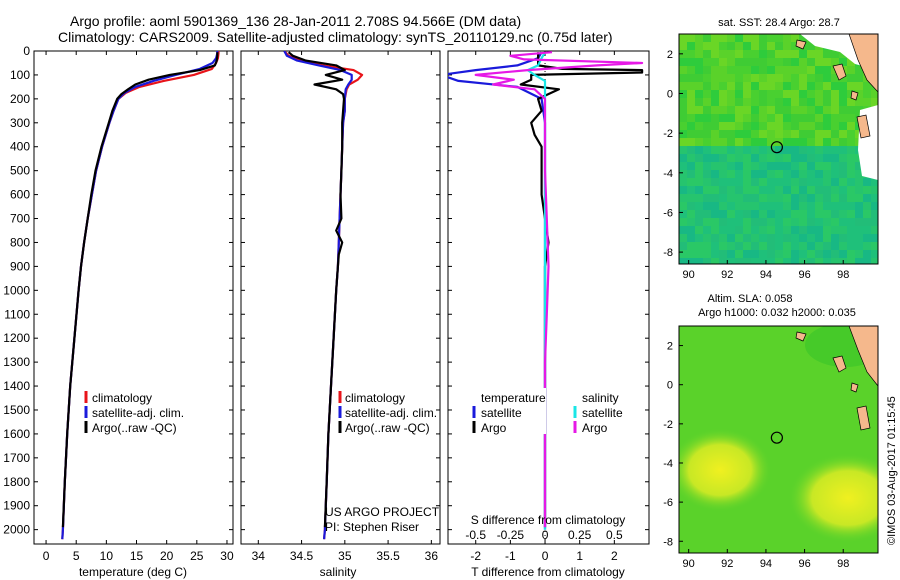 The image size is (900, 580). Describe the element at coordinates (391, 413) in the screenshot. I see `legend-label-satellite: satellite-adj. clim.` at that location.